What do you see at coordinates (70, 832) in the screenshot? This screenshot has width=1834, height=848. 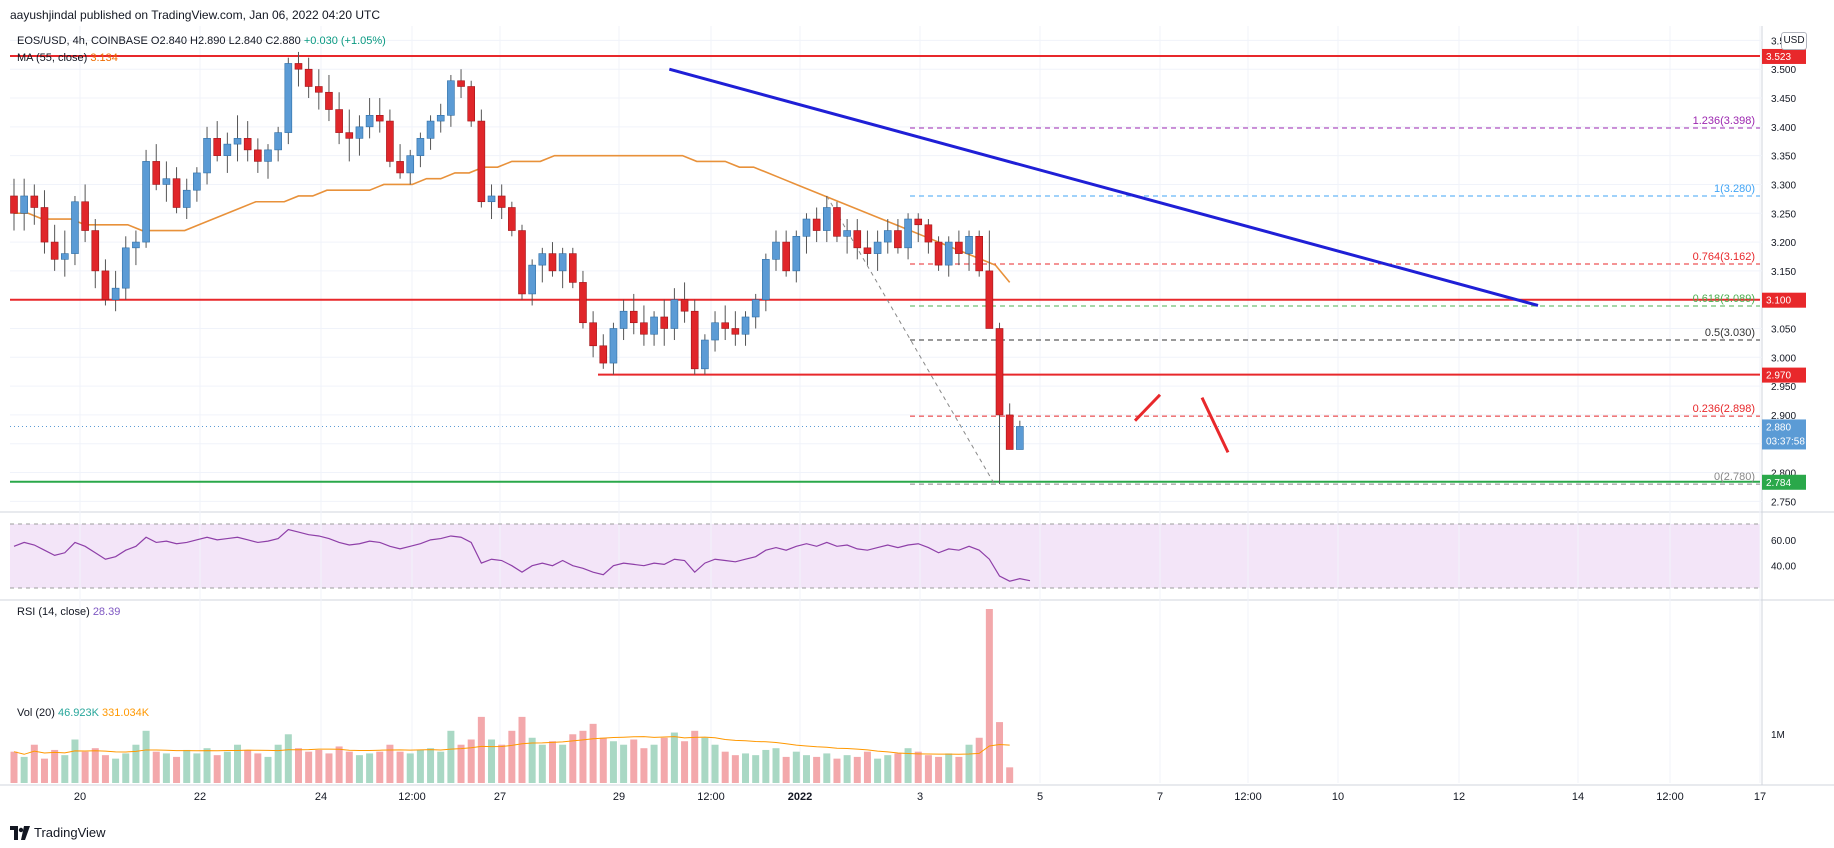 I see `tradingview-brand: TradingView` at bounding box center [70, 832].